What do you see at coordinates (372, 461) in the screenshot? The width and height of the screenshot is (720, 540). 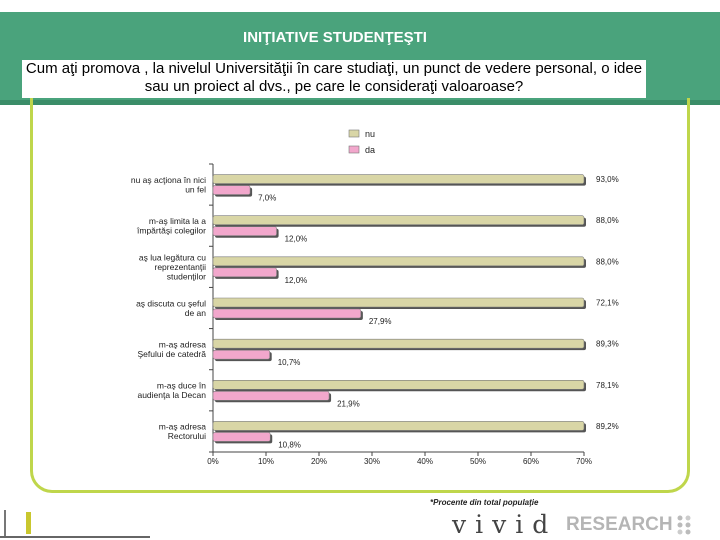 I see `x-tick-label: 30%` at bounding box center [372, 461].